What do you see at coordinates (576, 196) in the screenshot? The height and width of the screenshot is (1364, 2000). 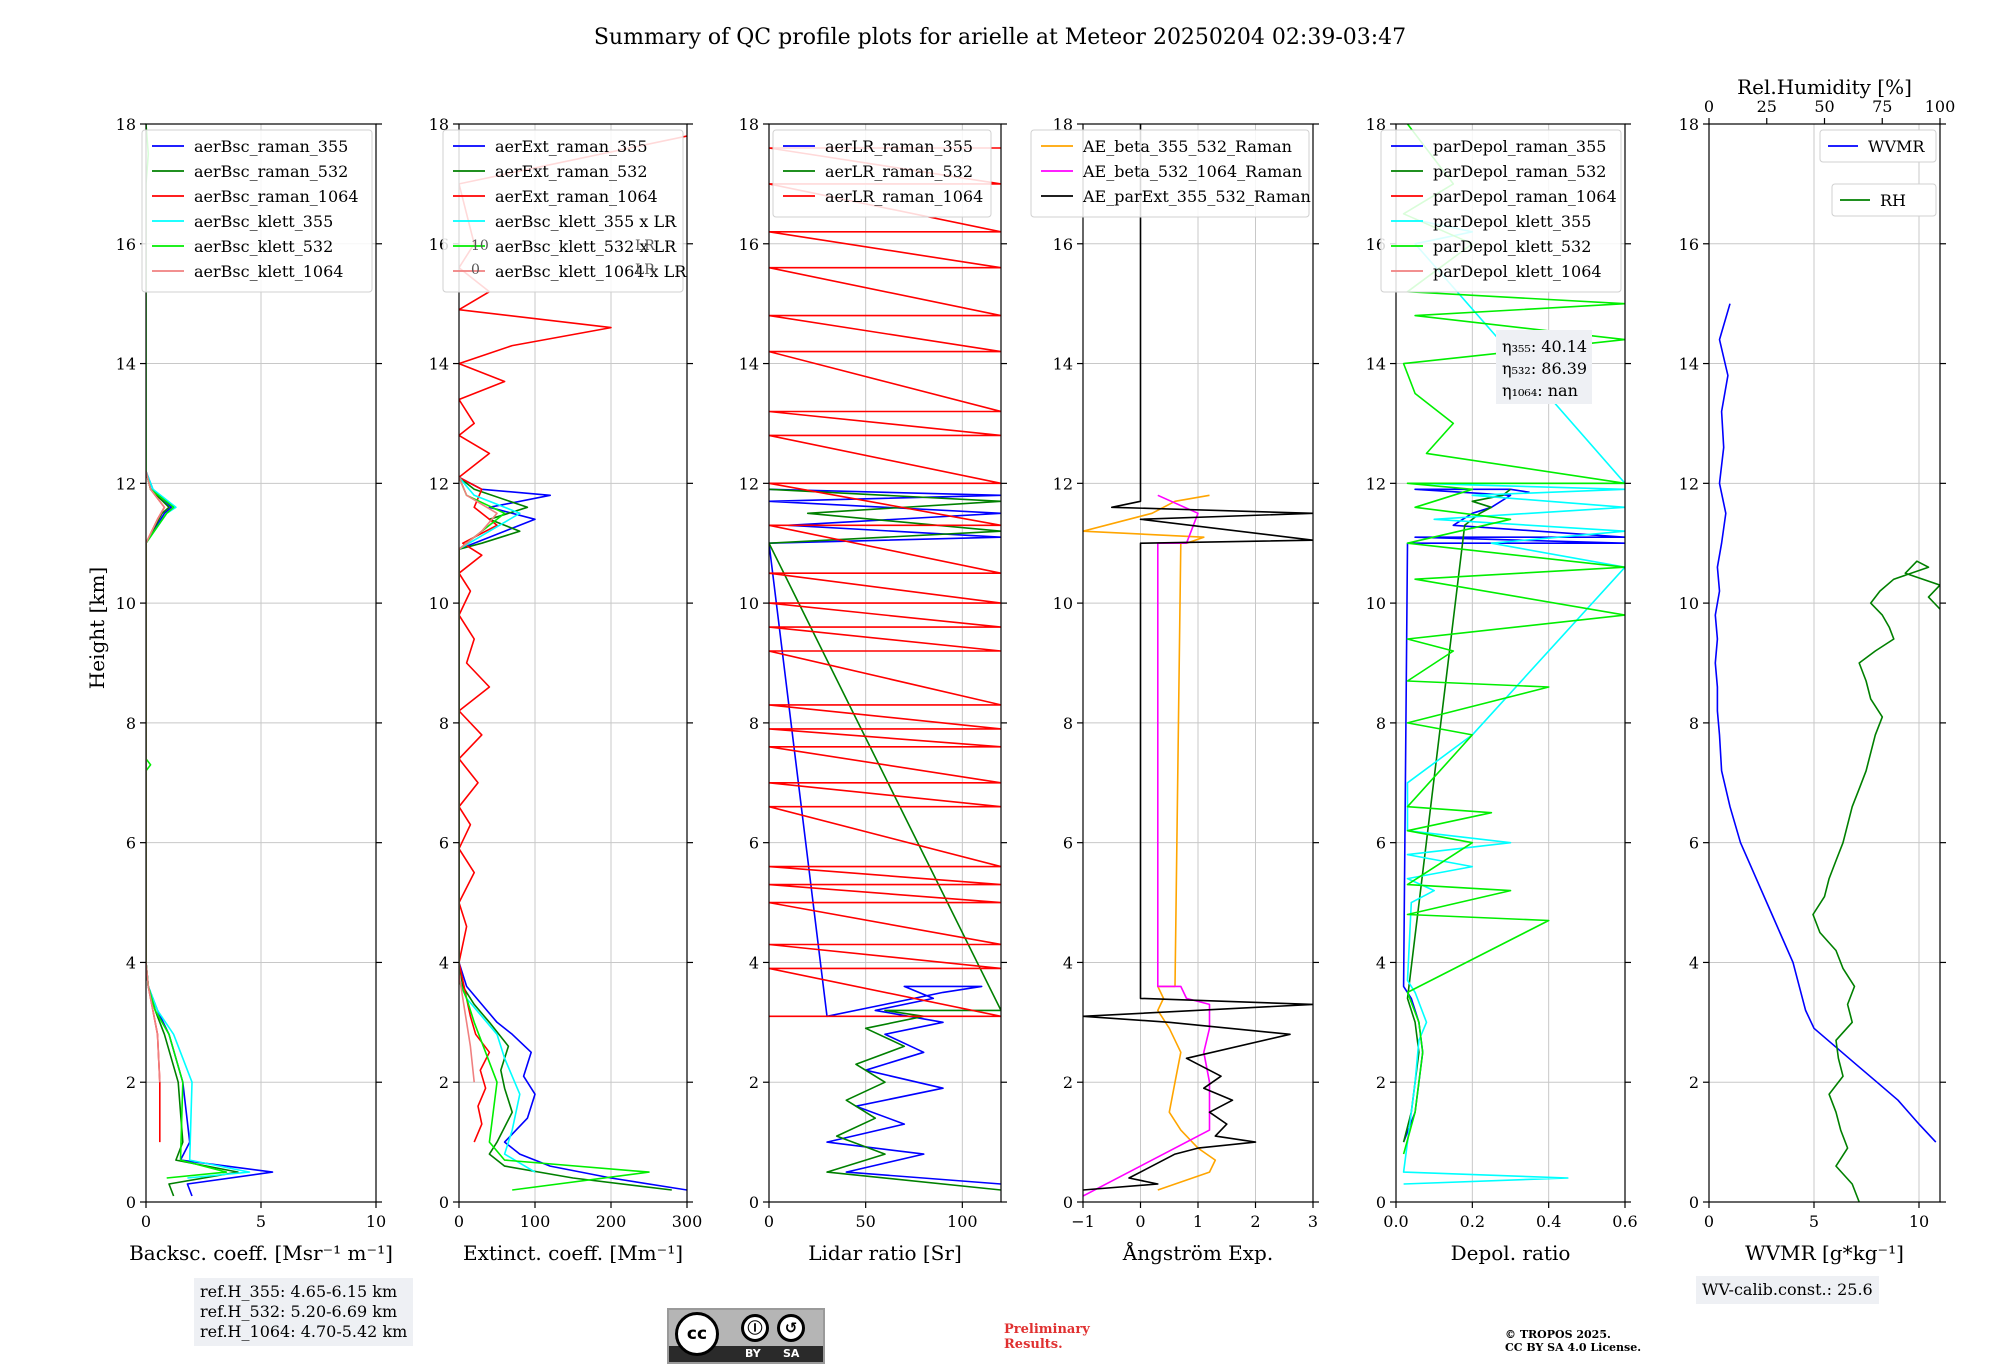 I see `legend-entry: aerExt_raman_1064` at bounding box center [576, 196].